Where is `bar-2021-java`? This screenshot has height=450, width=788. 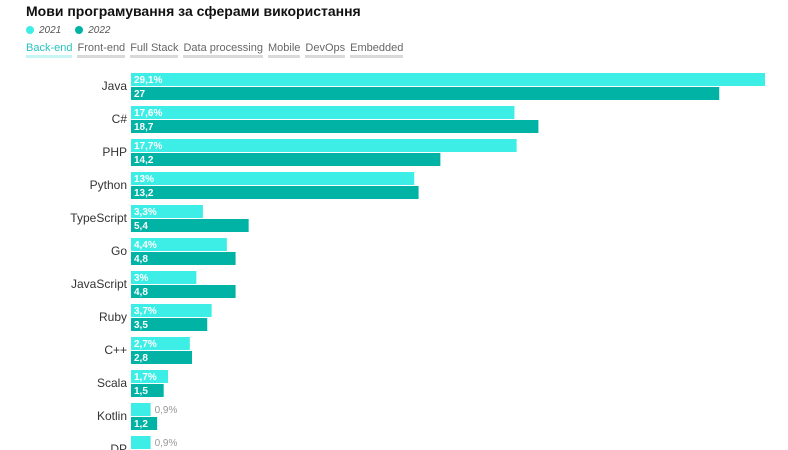 bar-2021-java is located at coordinates (448, 79).